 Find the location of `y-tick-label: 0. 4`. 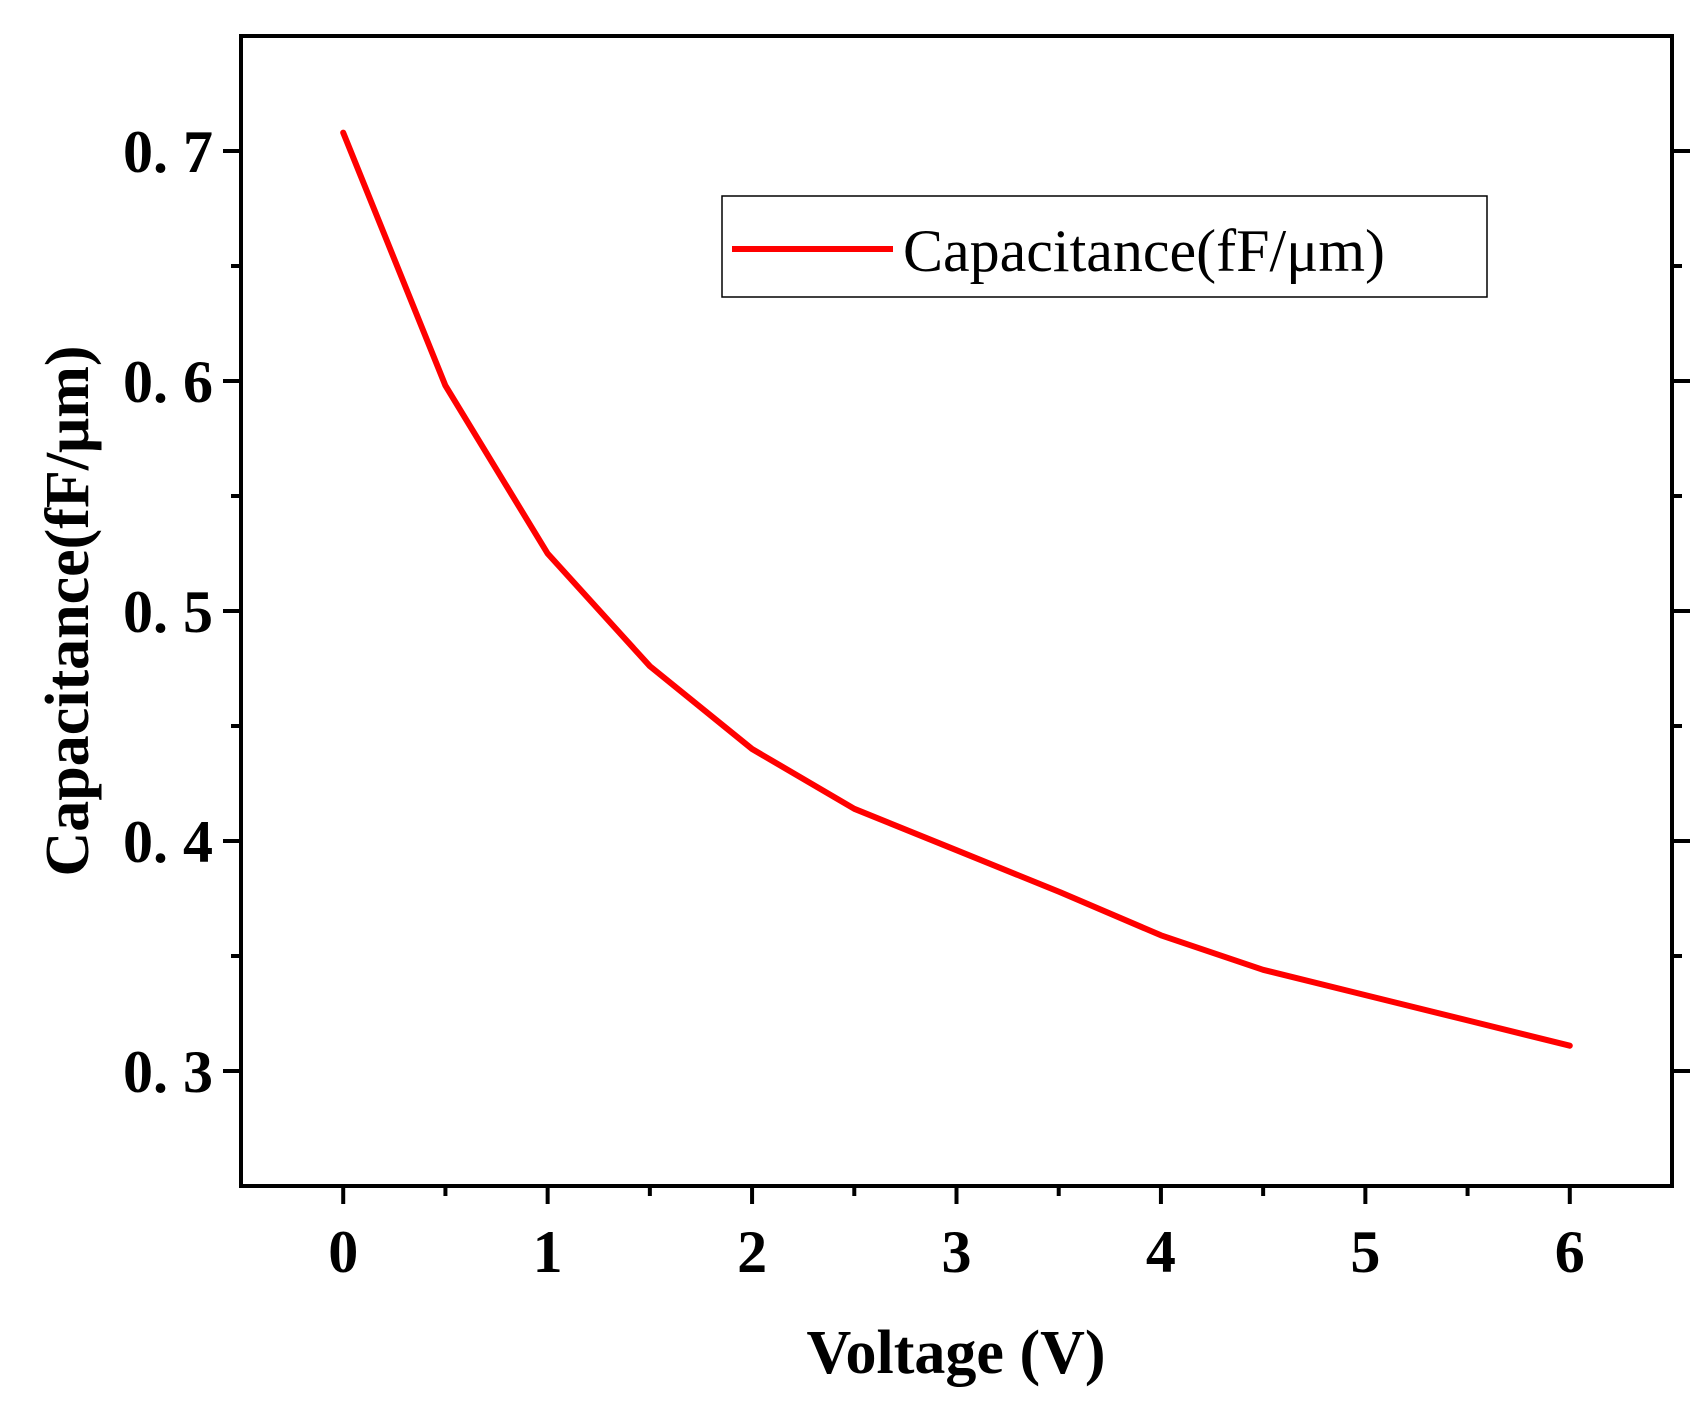

y-tick-label: 0. 4 is located at coordinates (168, 842).